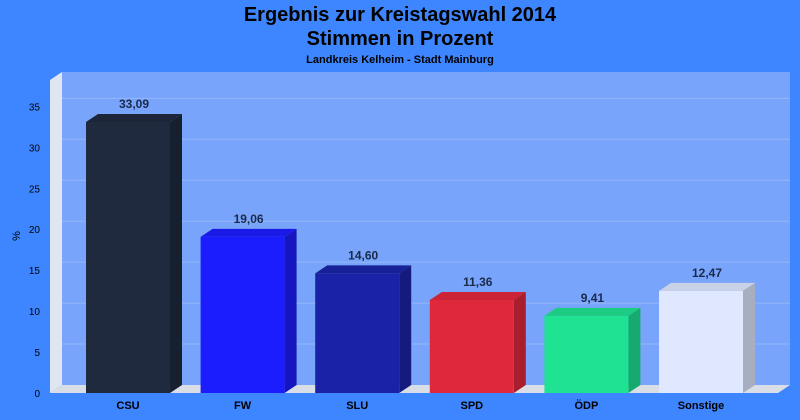  What do you see at coordinates (35, 271) in the screenshot?
I see `y-tick-label: 15` at bounding box center [35, 271].